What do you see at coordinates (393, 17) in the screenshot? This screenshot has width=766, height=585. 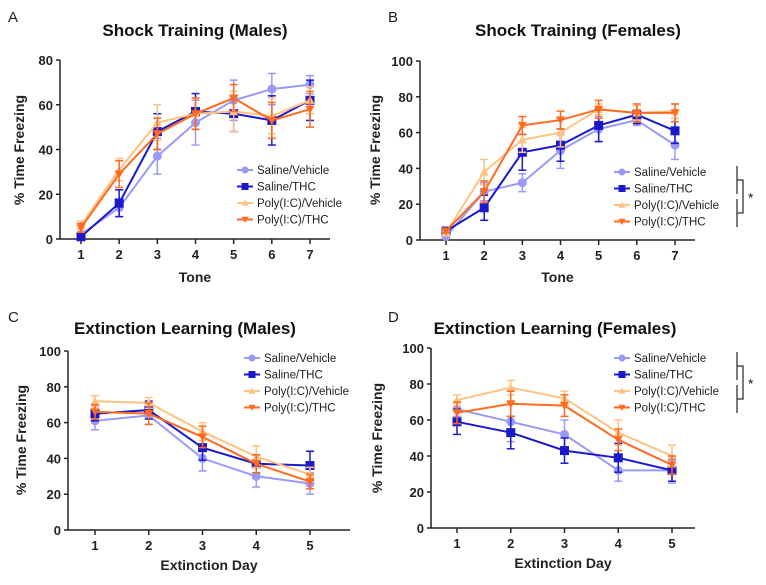 I see `panel-label: B` at bounding box center [393, 17].